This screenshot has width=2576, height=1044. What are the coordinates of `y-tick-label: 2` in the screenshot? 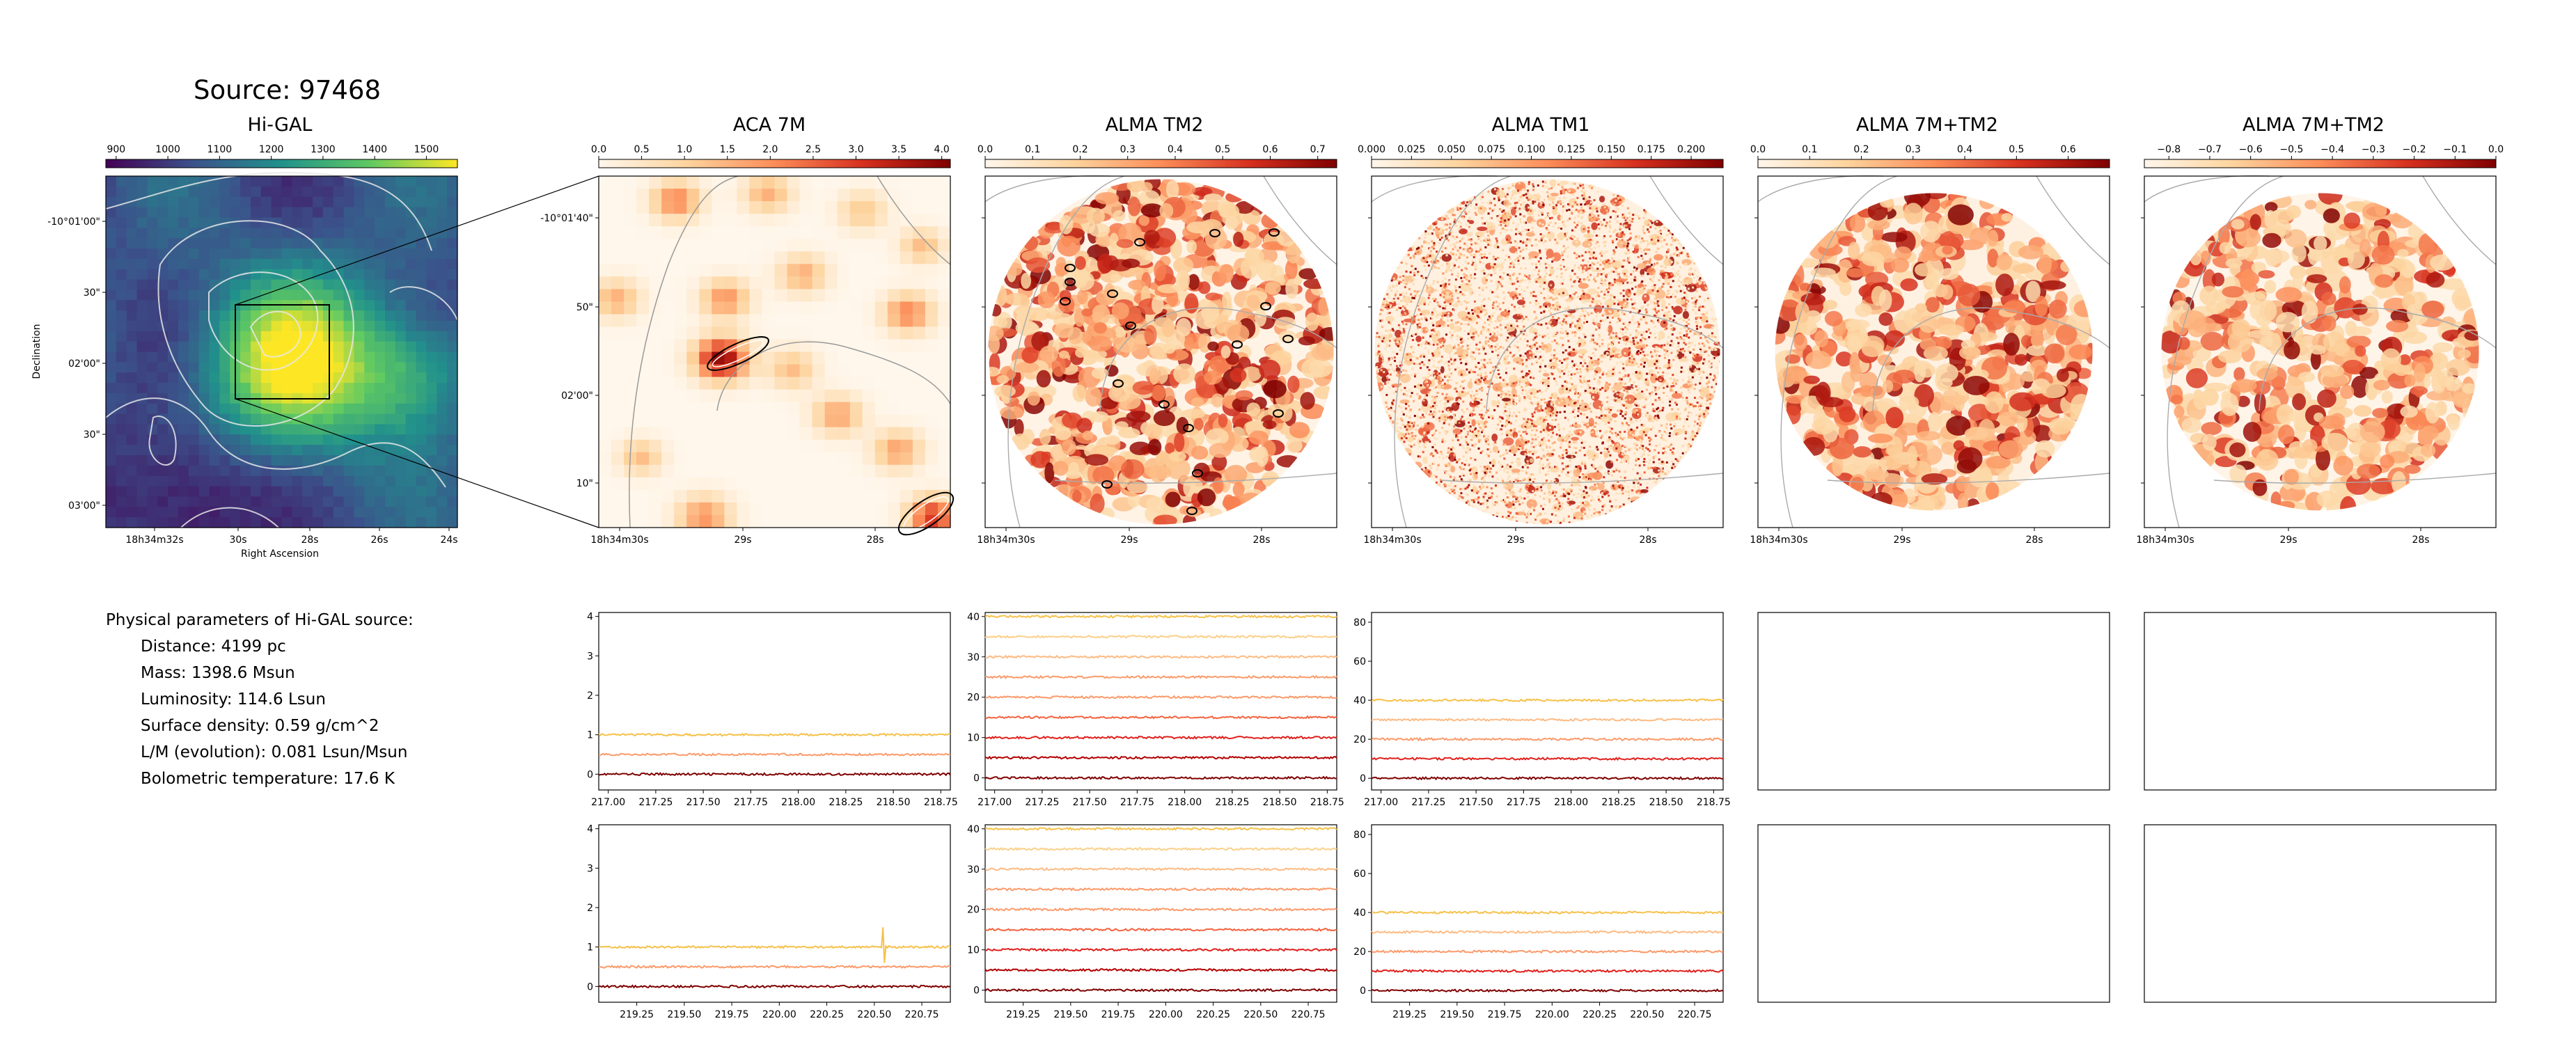 It's located at (590, 908).